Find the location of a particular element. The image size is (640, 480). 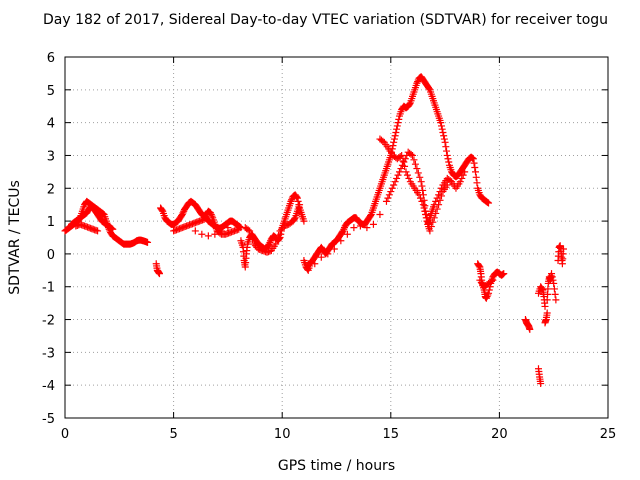

y-axis-label: SDTVAR / TECUs is located at coordinates (15, 237).